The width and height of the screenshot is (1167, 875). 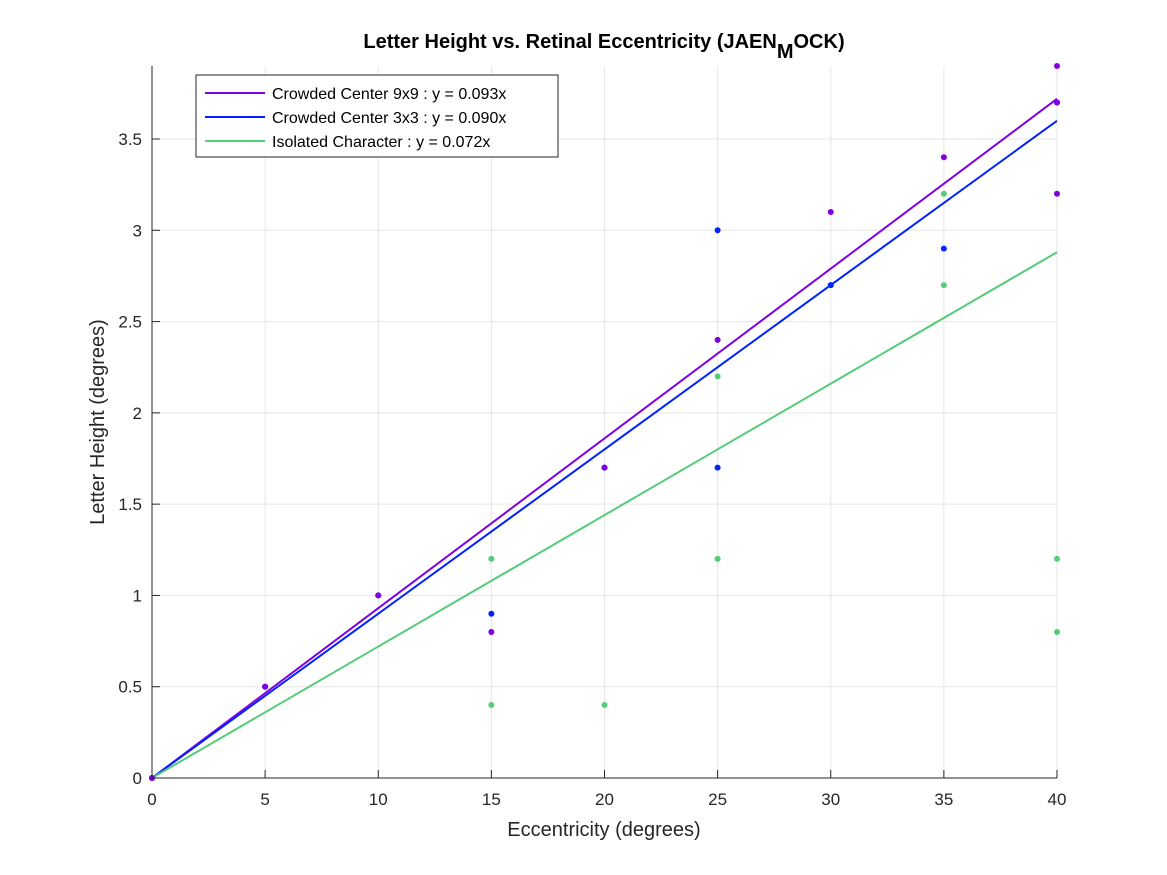 What do you see at coordinates (137, 230) in the screenshot?
I see `y-tick-label: 3` at bounding box center [137, 230].